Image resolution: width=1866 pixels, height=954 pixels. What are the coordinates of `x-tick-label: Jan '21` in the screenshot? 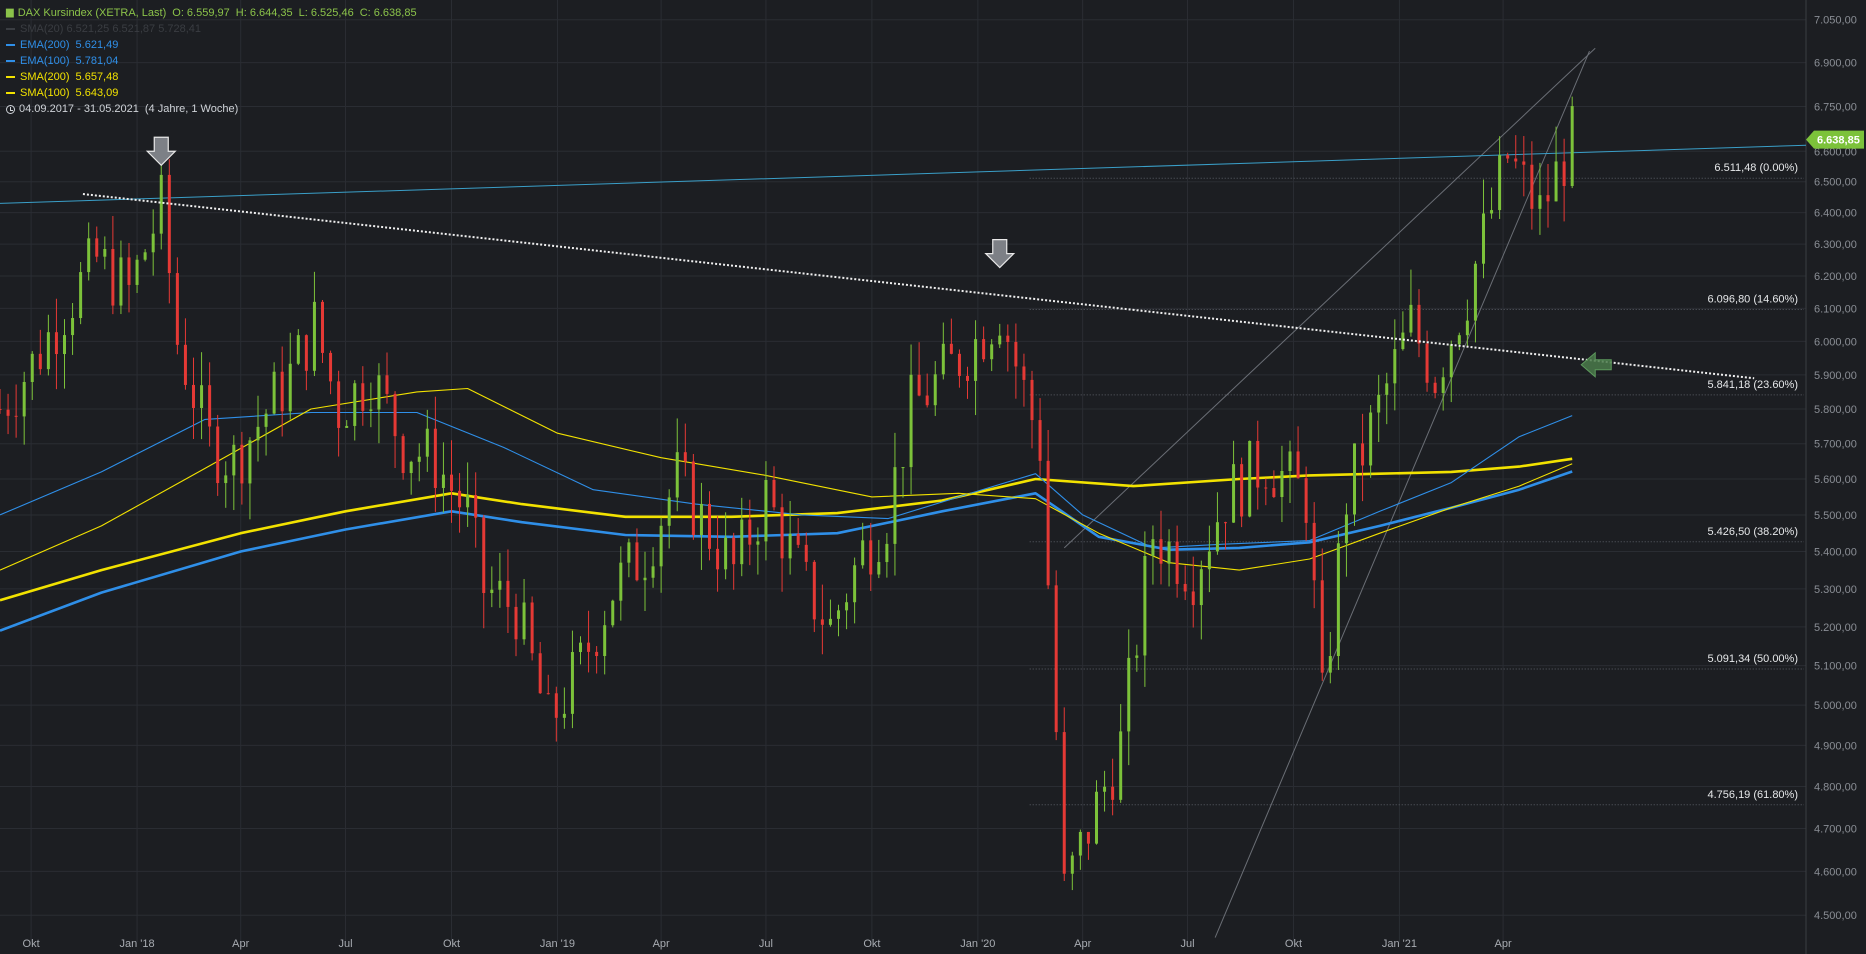 It's located at (1399, 944).